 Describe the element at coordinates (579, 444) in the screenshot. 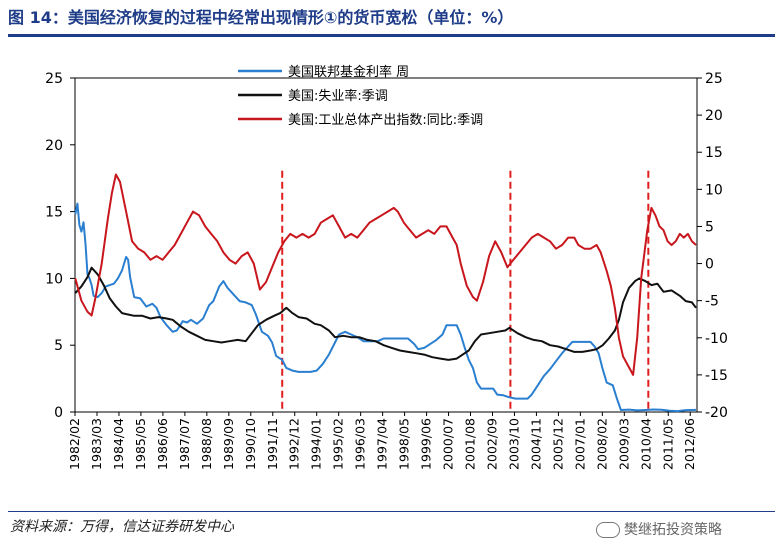

I see `x-tick-label: 2007/01` at that location.